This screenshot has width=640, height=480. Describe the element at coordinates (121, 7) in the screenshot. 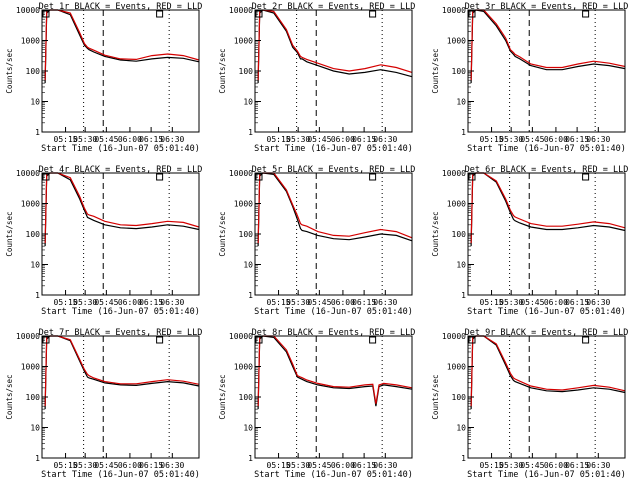

I see `panel-title: Det 1r BLACK = Events, RED = LLD` at that location.